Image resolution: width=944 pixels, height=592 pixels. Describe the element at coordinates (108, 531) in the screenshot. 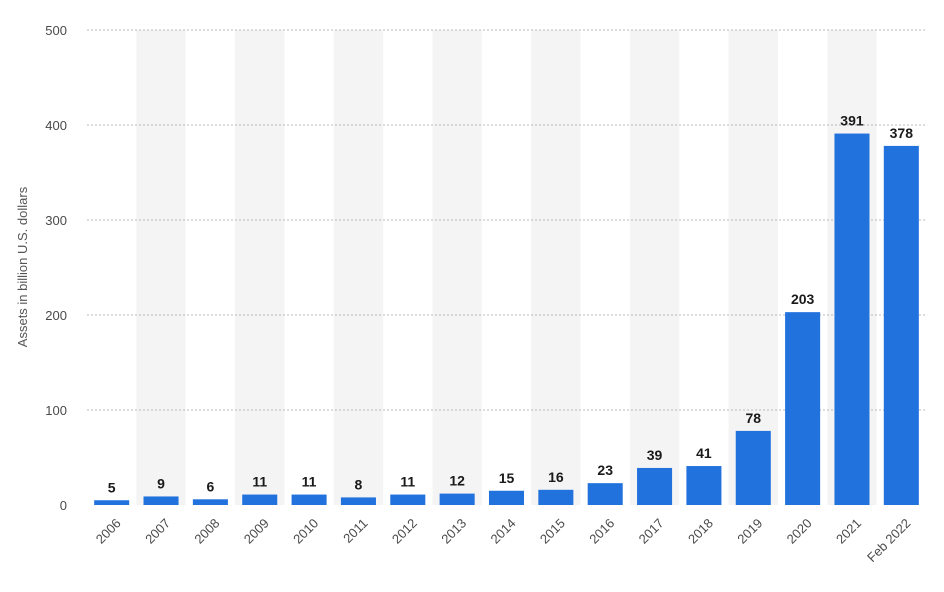

I see `x-tick-label: 2006` at that location.